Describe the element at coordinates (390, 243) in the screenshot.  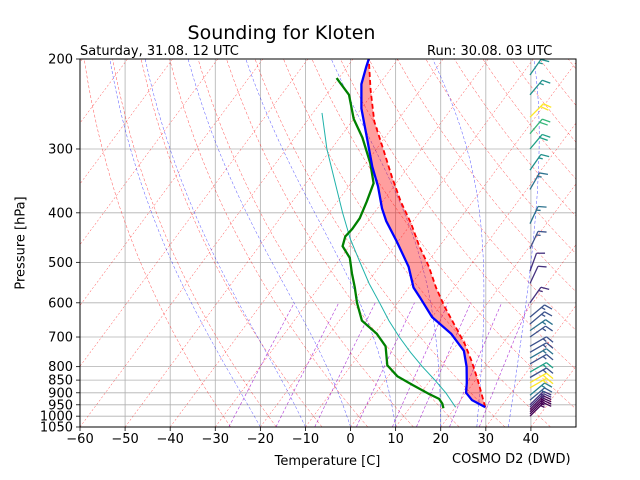
I see `dewpoint-line` at that location.